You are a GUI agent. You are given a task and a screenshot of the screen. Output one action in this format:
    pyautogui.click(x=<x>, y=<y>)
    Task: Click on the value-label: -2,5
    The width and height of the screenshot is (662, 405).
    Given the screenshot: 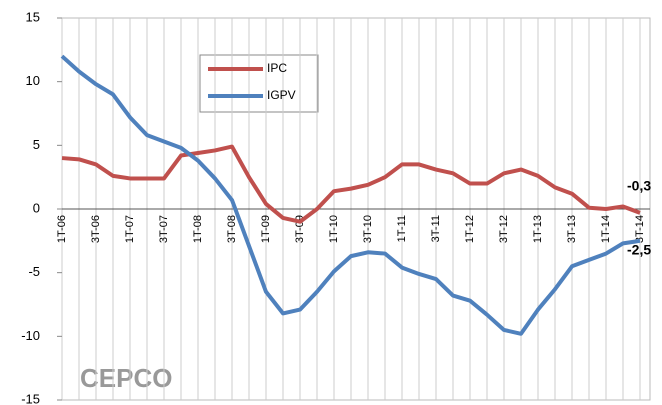 What is the action you would take?
    pyautogui.click(x=639, y=250)
    